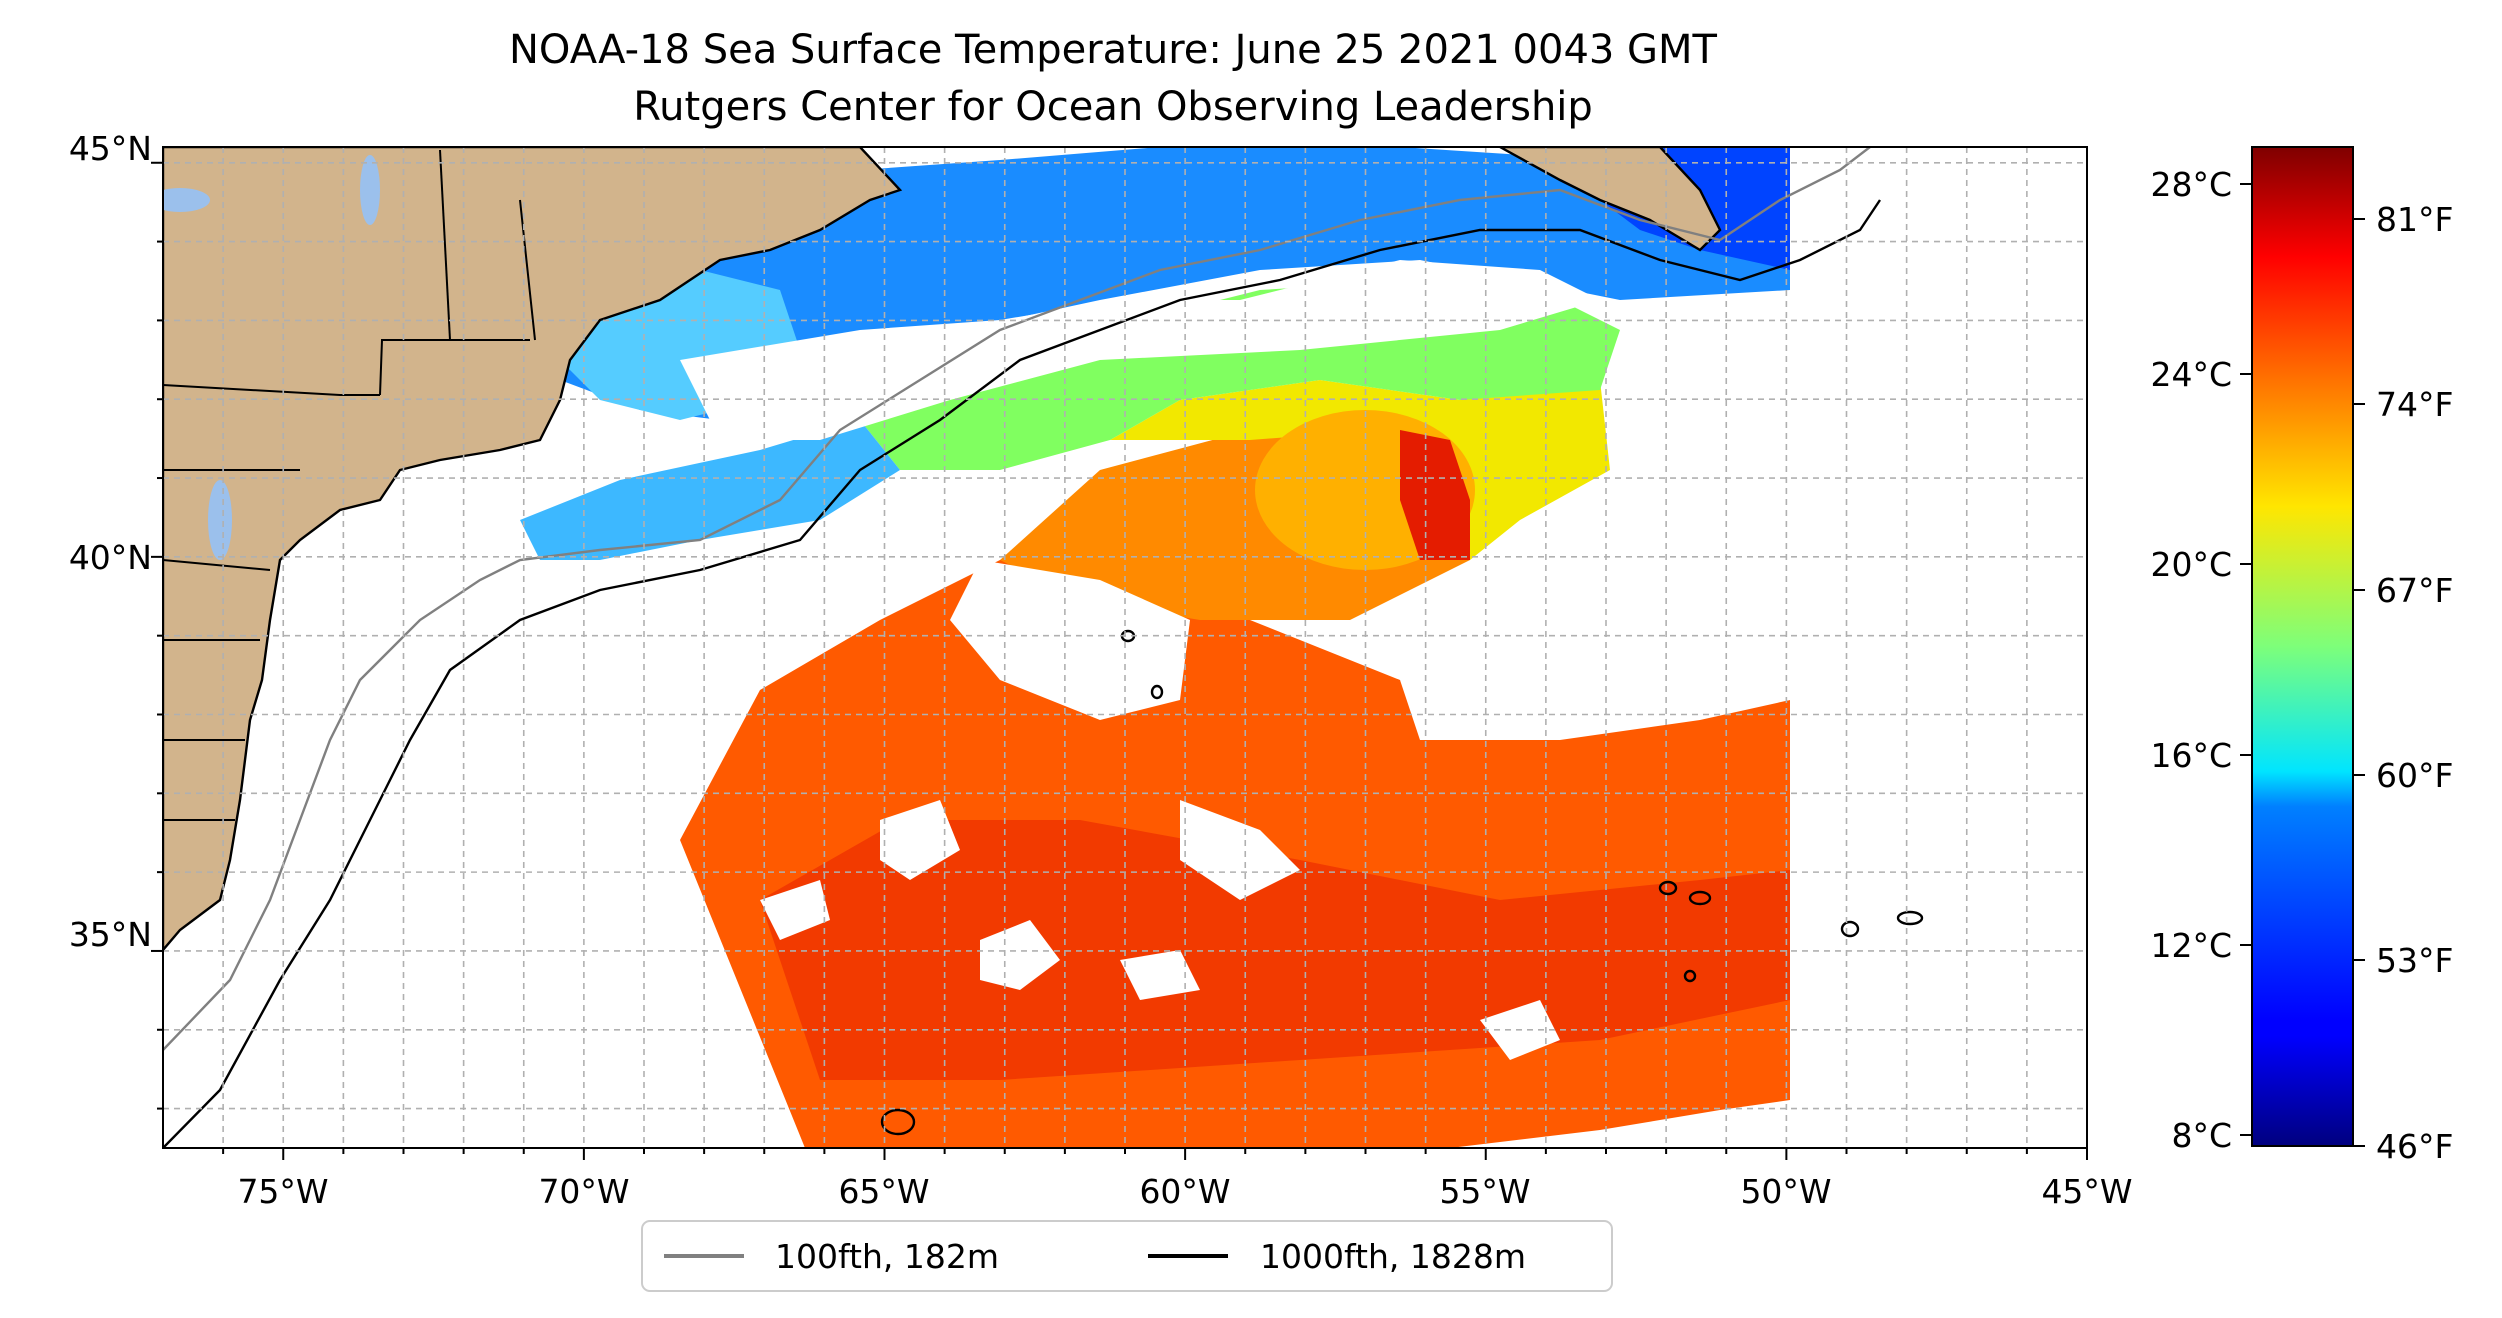 This screenshot has height=1318, width=2502. What do you see at coordinates (1484, 1191) in the screenshot?
I see `lon-tick-label: 55°W` at bounding box center [1484, 1191].